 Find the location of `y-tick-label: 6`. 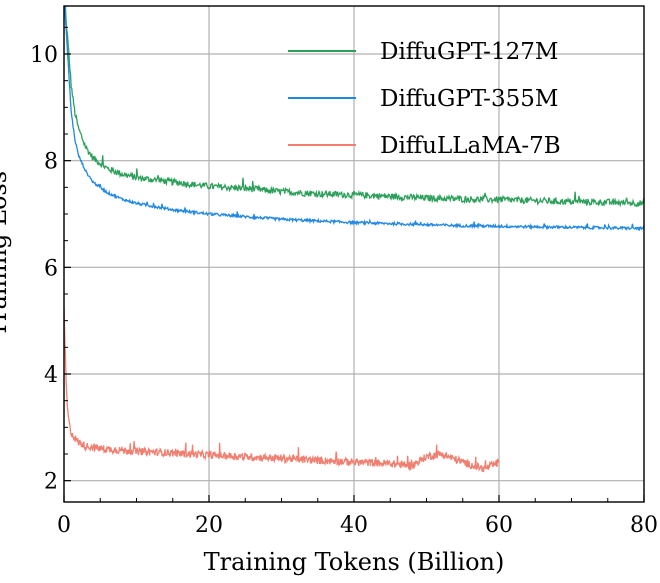

y-tick-label: 6 is located at coordinates (51, 268).